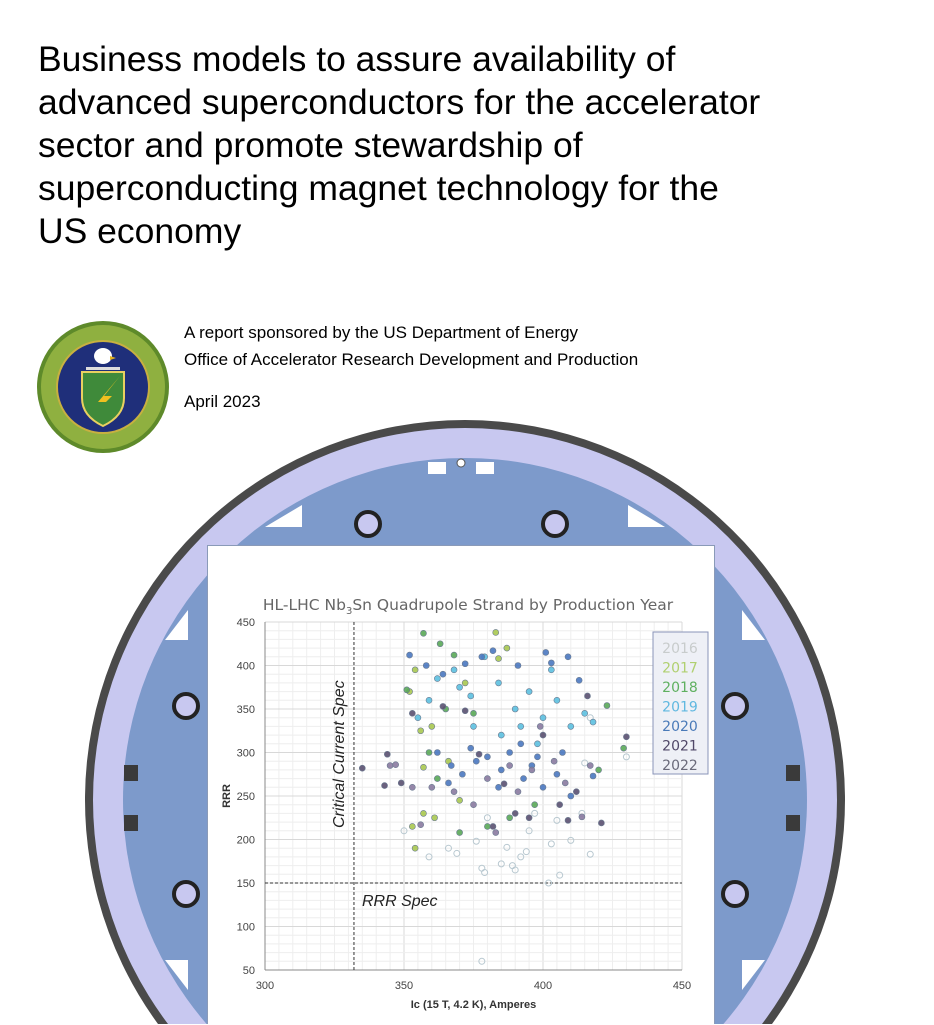 This screenshot has width=934, height=1025. Describe the element at coordinates (680, 727) in the screenshot. I see `legend-entry-2020: 2020` at that location.